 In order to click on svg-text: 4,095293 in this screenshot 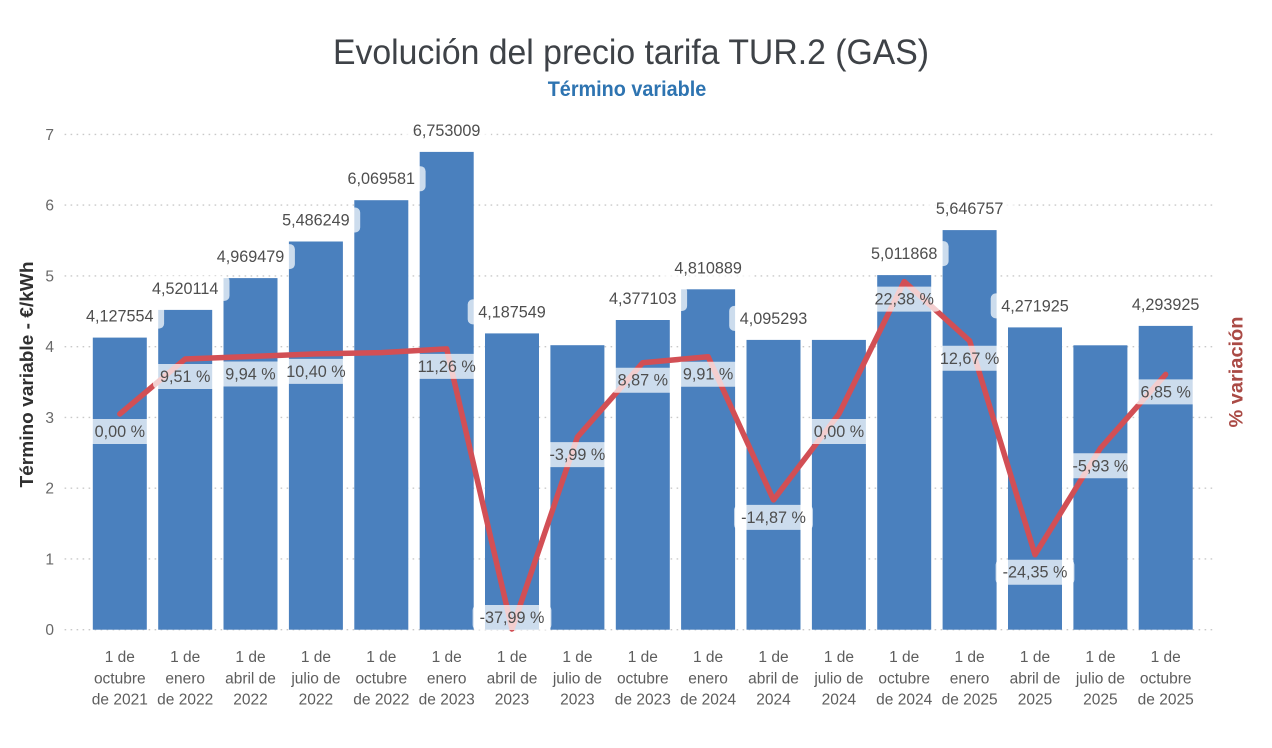, I will do `click(774, 319)`.